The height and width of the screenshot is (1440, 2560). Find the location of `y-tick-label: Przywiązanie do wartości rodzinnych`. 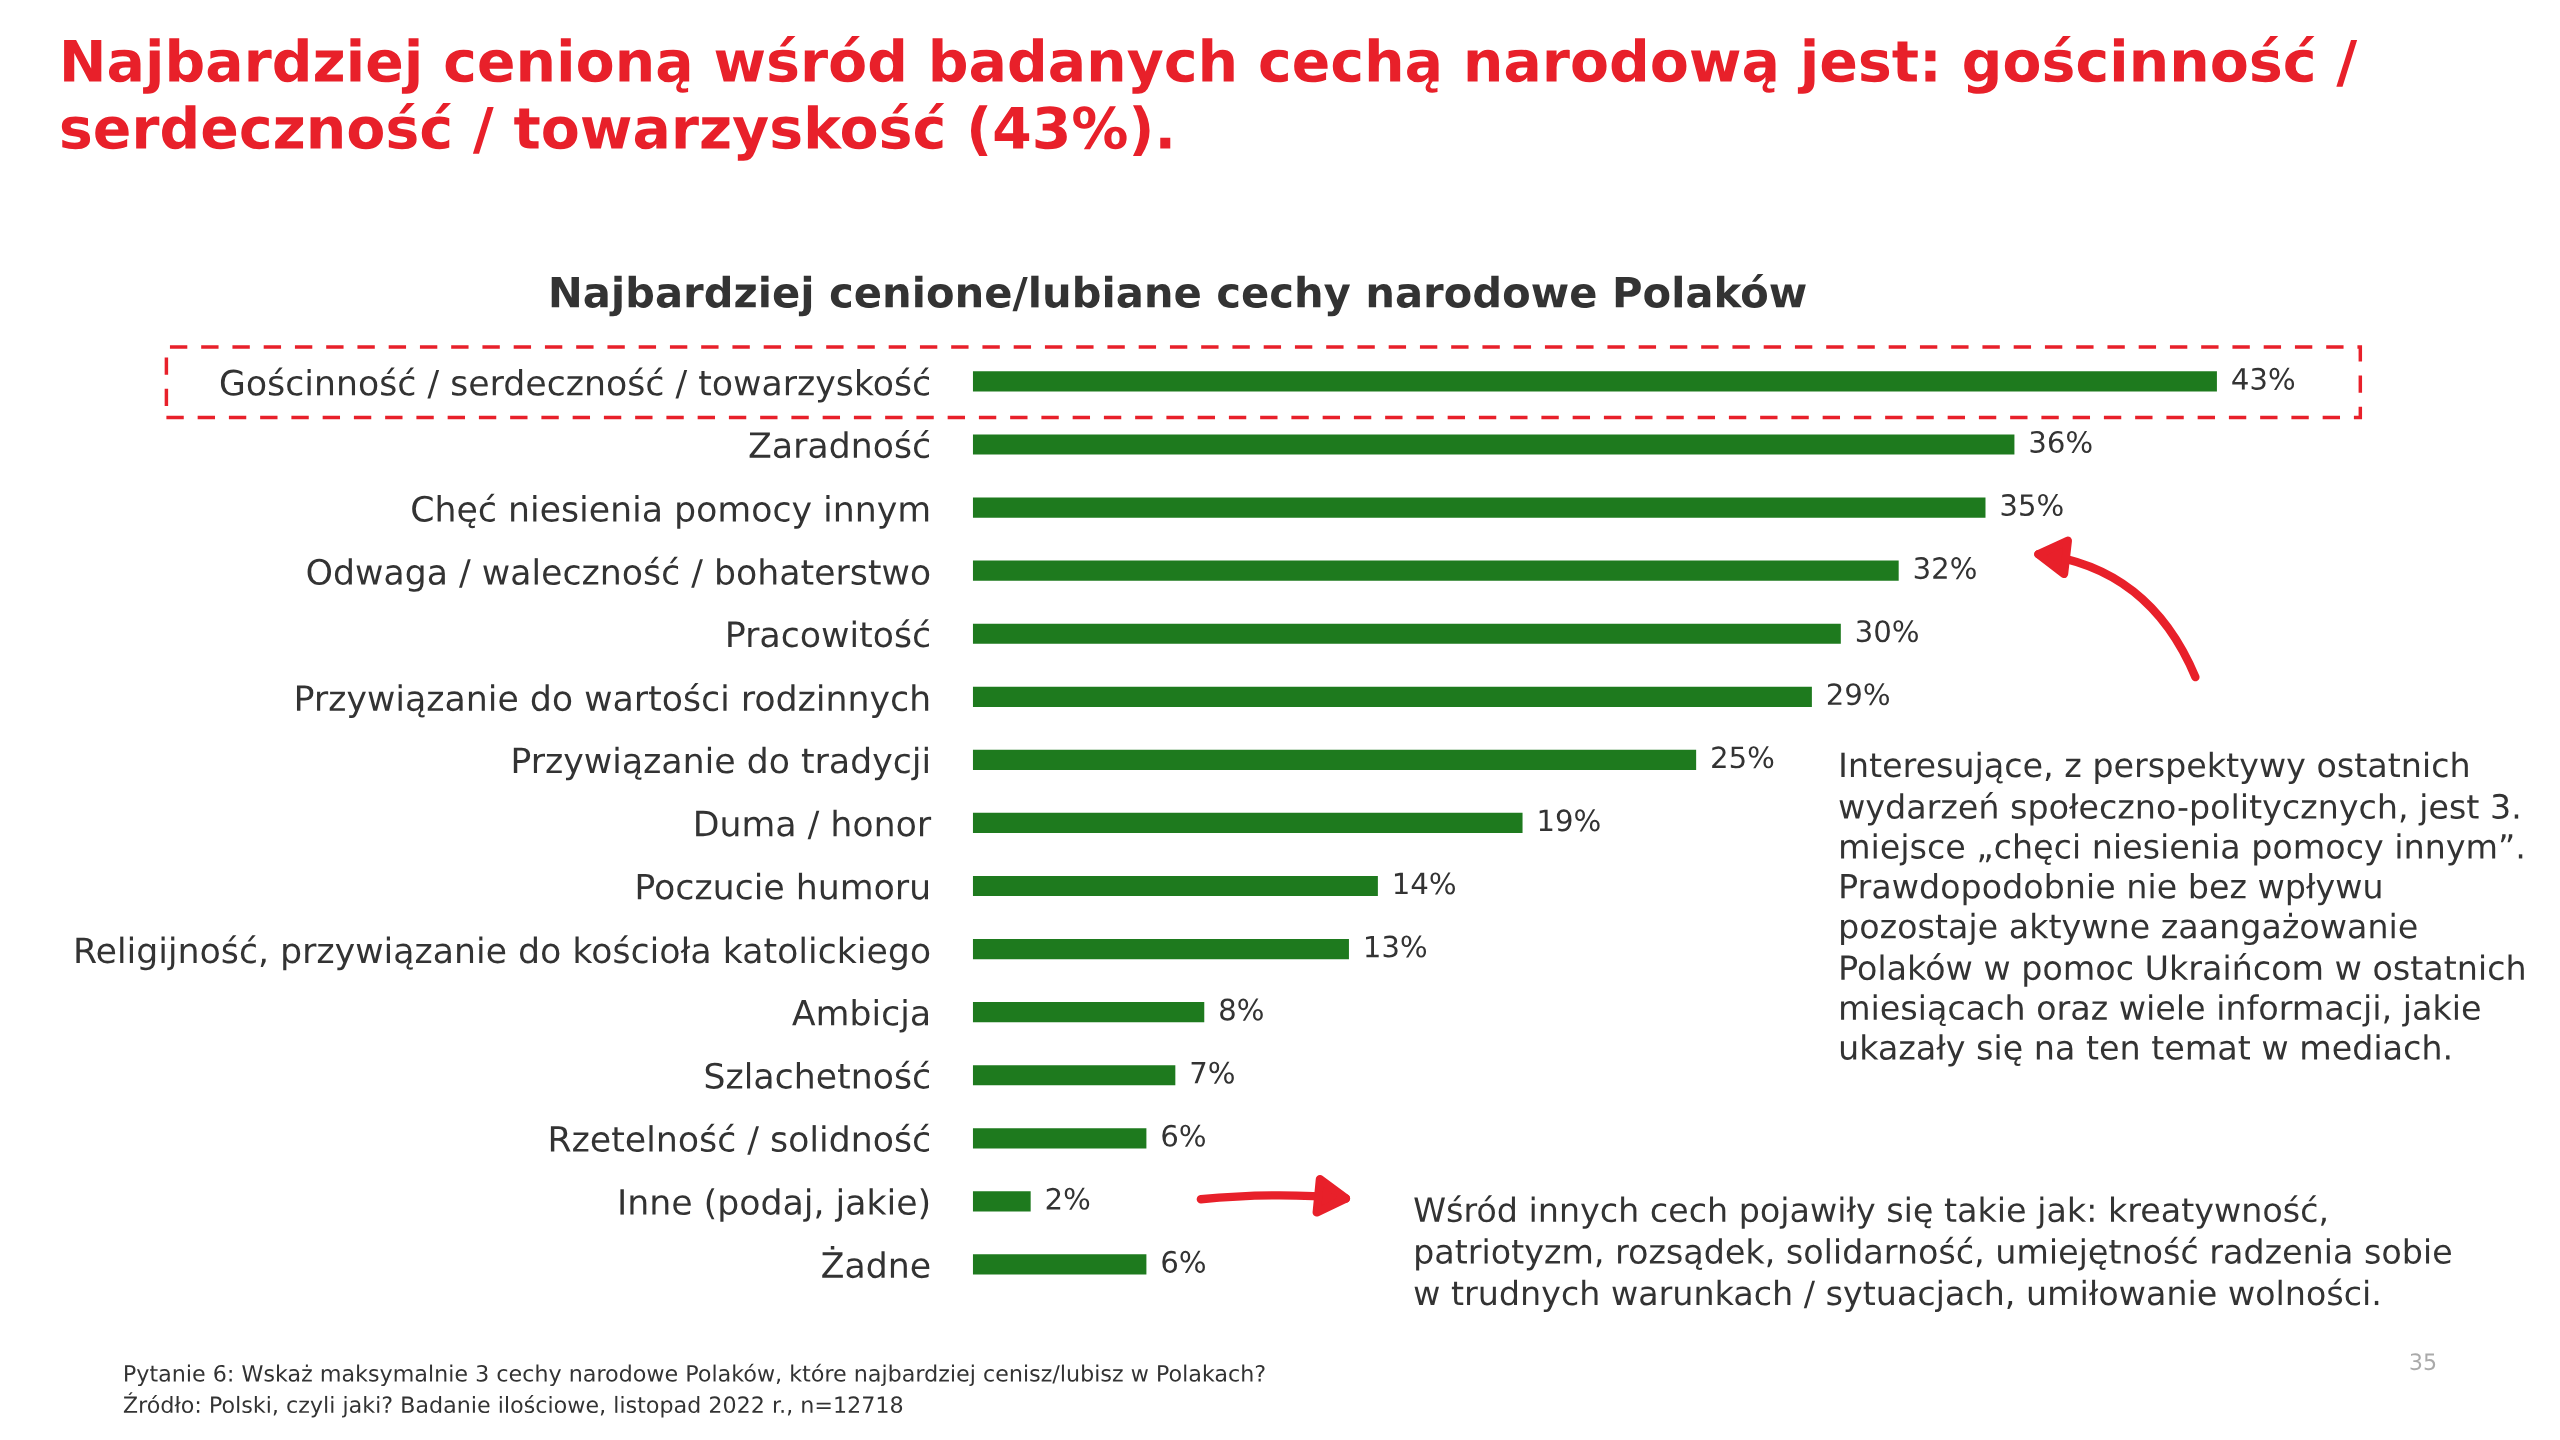

y-tick-label: Przywiązanie do wartości rodzinnych is located at coordinates (612, 700).